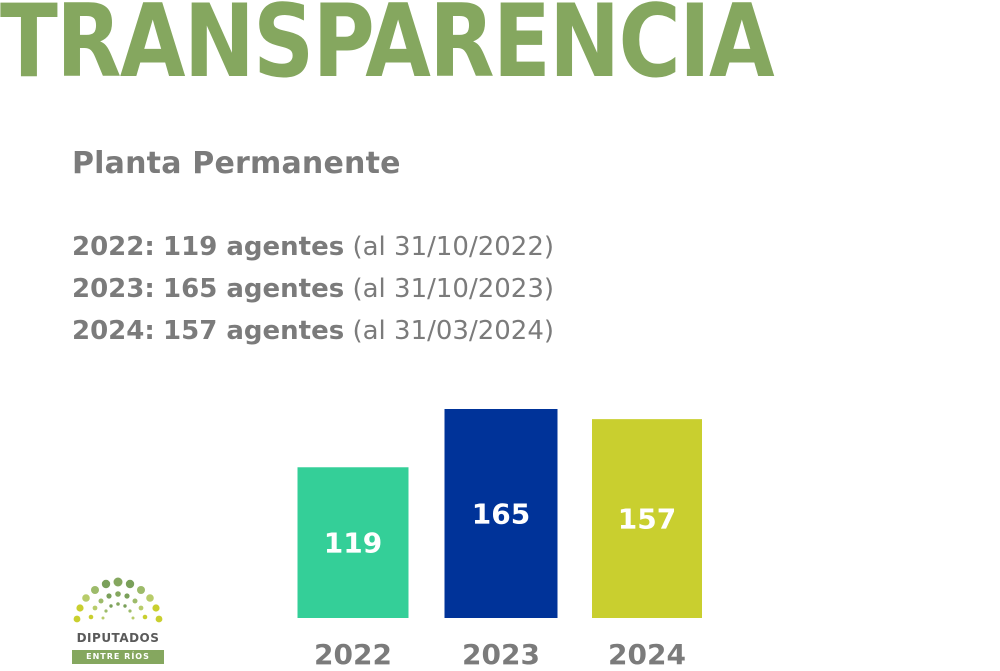  I want to click on stat-line-2022: 2022: 119 agentes (al 31/10/2022), so click(313, 247).